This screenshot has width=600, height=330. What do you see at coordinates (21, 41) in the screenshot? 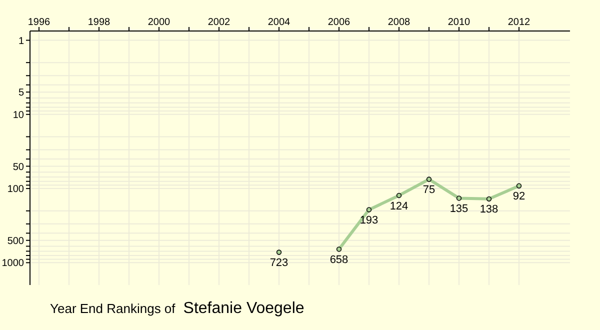
I see `y-tick-label: 1` at bounding box center [21, 41].